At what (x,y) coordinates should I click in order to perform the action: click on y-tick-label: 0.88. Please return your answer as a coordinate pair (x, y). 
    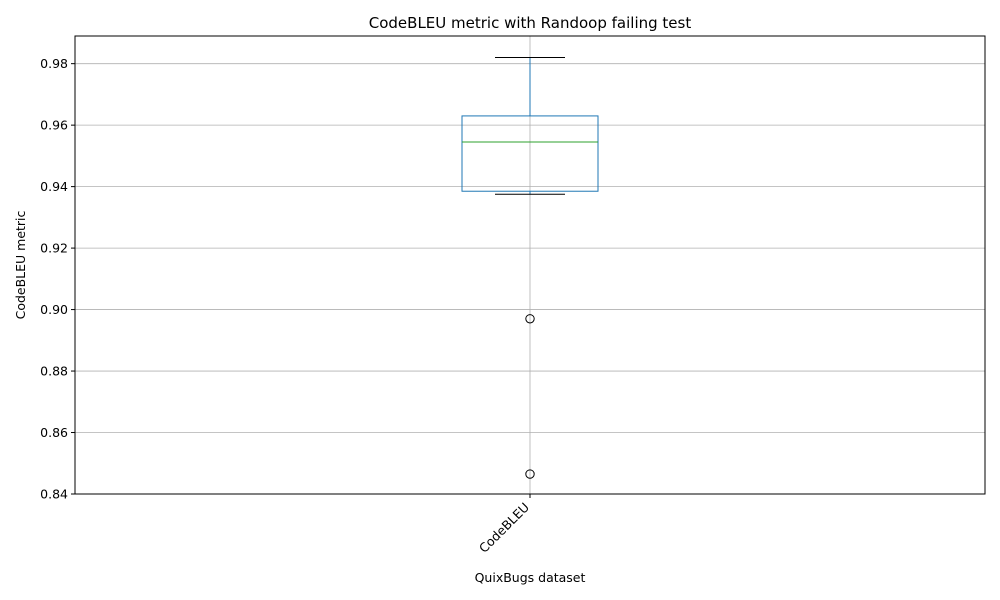
    Looking at the image, I should click on (54, 371).